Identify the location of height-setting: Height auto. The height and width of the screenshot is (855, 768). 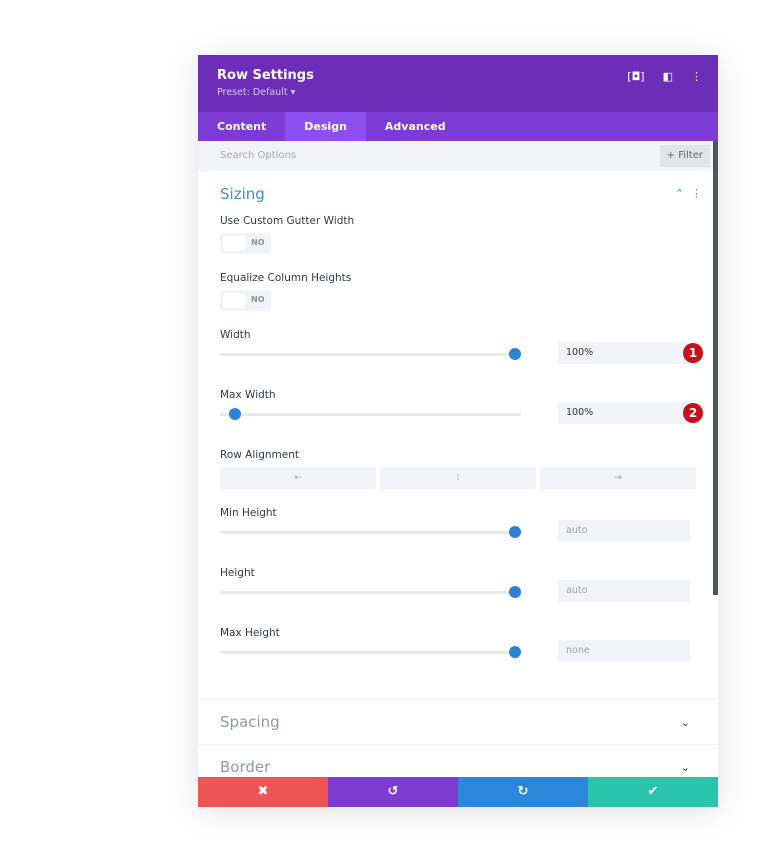
(458, 597).